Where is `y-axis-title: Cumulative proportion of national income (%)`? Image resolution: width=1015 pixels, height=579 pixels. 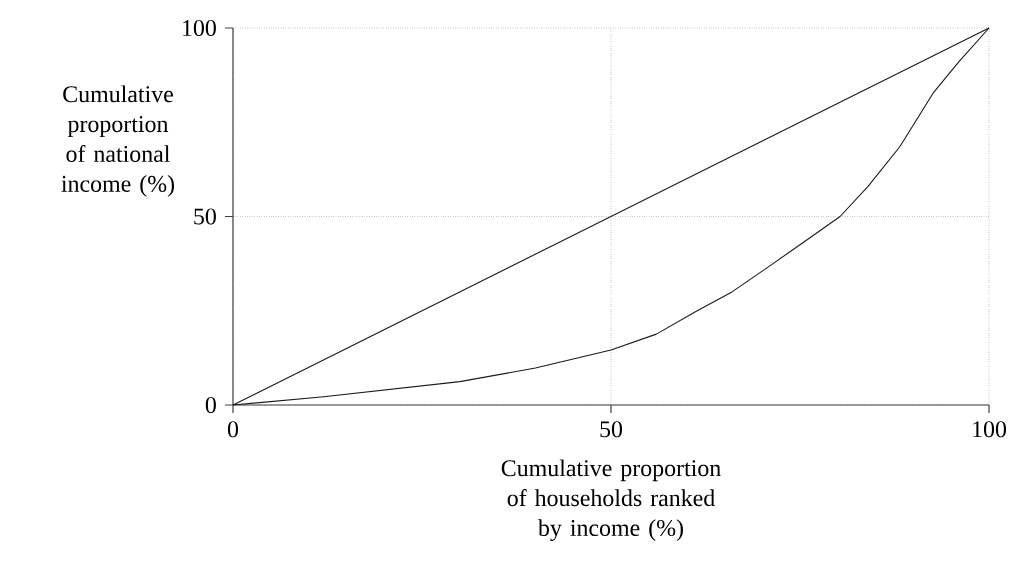 y-axis-title: Cumulative proportion of national income (%) is located at coordinates (118, 141).